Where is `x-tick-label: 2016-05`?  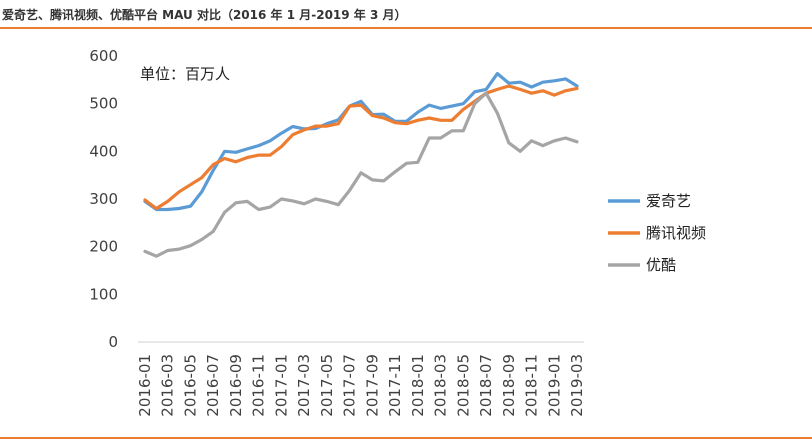
x-tick-label: 2016-05 is located at coordinates (190, 385).